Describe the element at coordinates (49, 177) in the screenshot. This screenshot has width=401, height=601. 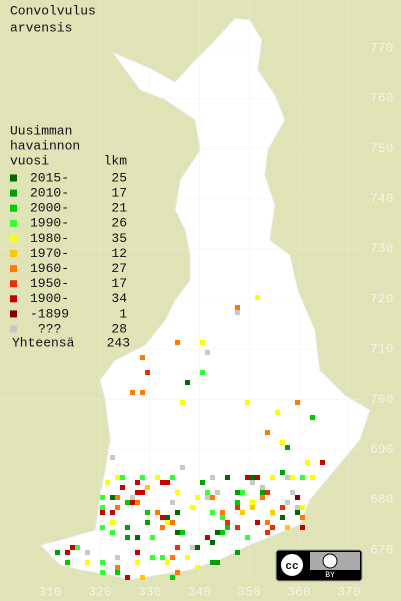
I see `legend-label: 2015-` at that location.